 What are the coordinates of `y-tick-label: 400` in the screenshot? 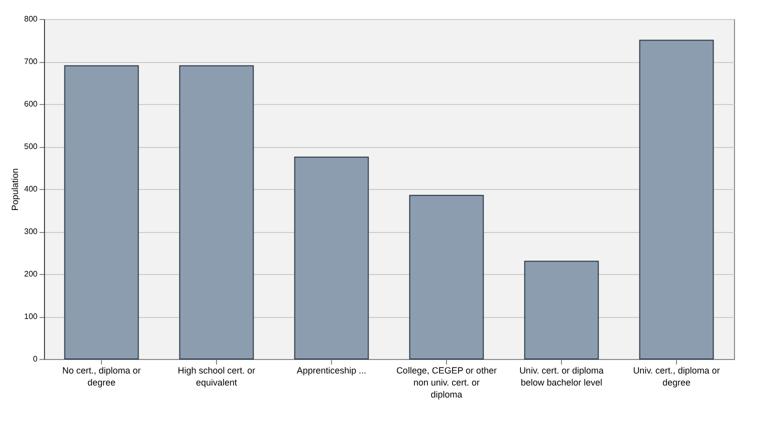 It's located at (31, 189).